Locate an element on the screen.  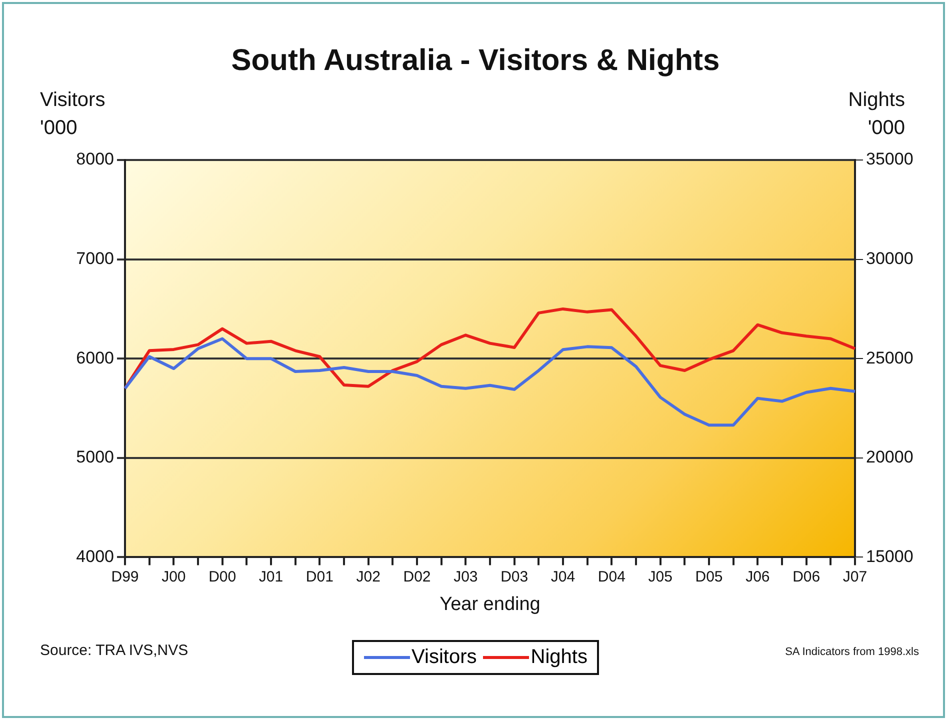
x-tick-label: D02 is located at coordinates (417, 577).